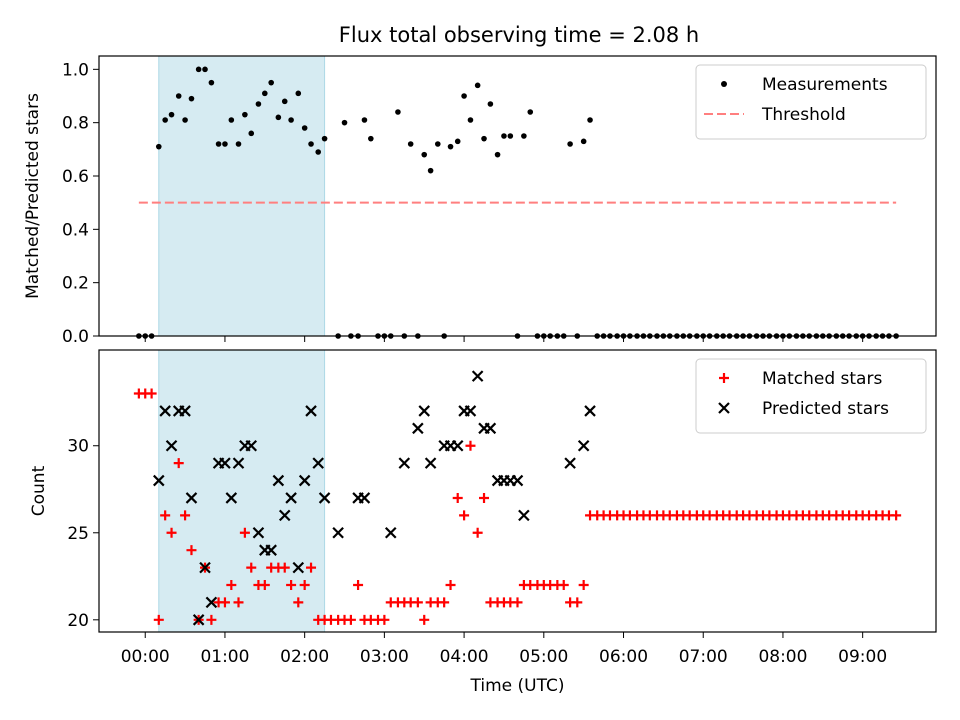 This screenshot has width=960, height=720. What do you see at coordinates (464, 657) in the screenshot?
I see `x-tick-label: 04:00` at bounding box center [464, 657].